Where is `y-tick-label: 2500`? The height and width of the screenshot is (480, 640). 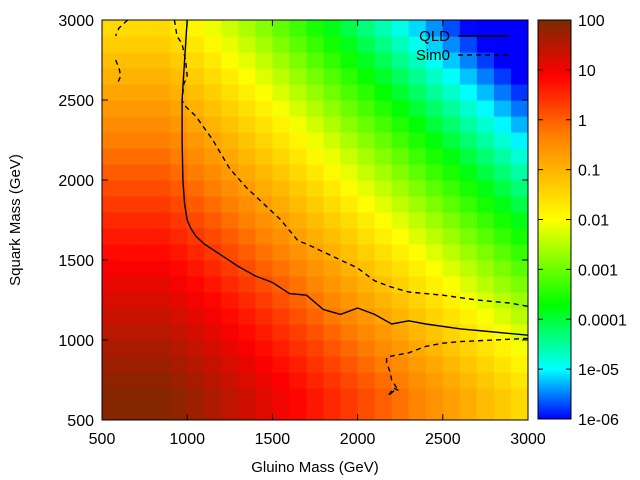
y-tick-label: 2500 is located at coordinates (76, 101).